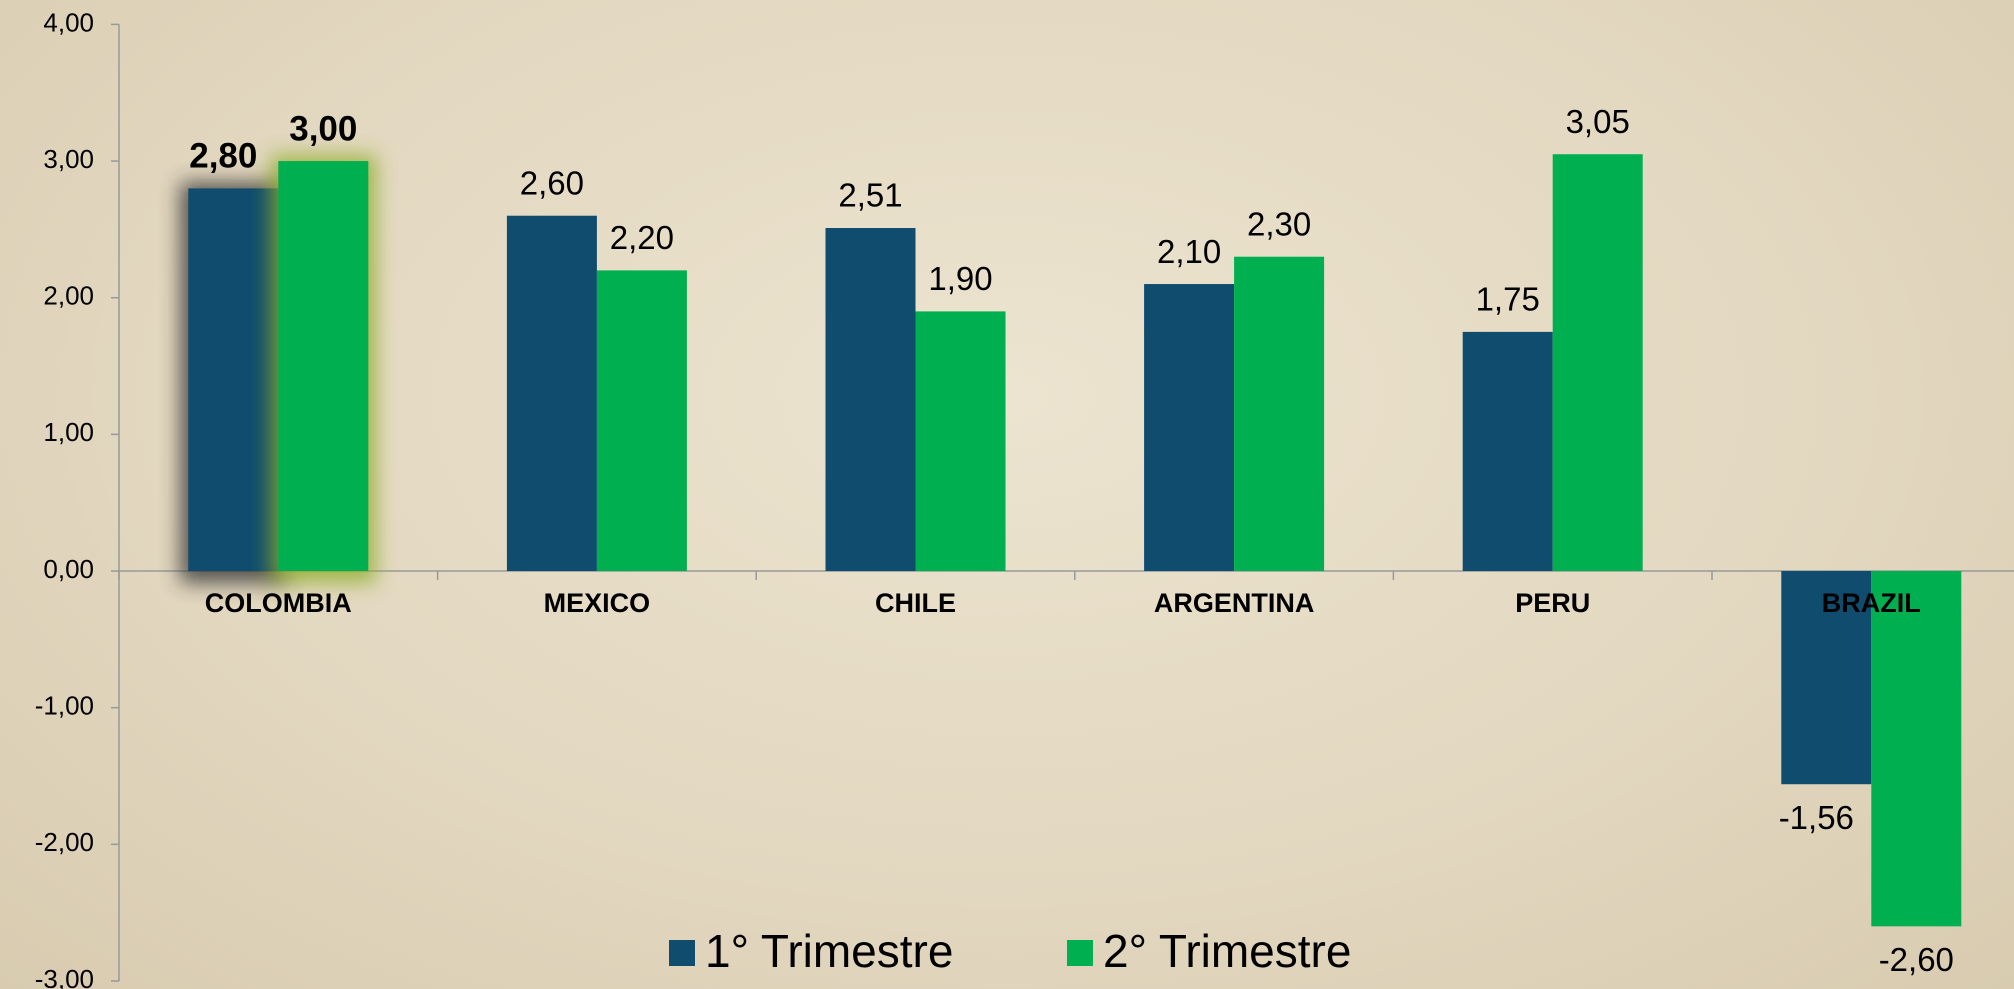  I want to click on data-label: 2,60, so click(552, 182).